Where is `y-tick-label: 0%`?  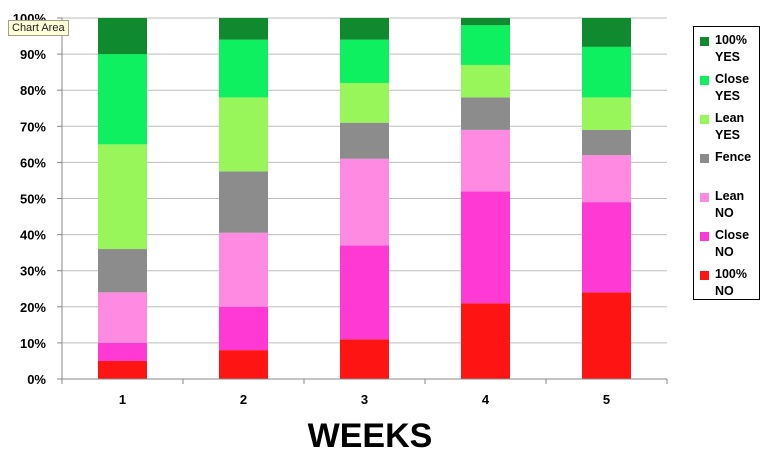
y-tick-label: 0% is located at coordinates (36, 379).